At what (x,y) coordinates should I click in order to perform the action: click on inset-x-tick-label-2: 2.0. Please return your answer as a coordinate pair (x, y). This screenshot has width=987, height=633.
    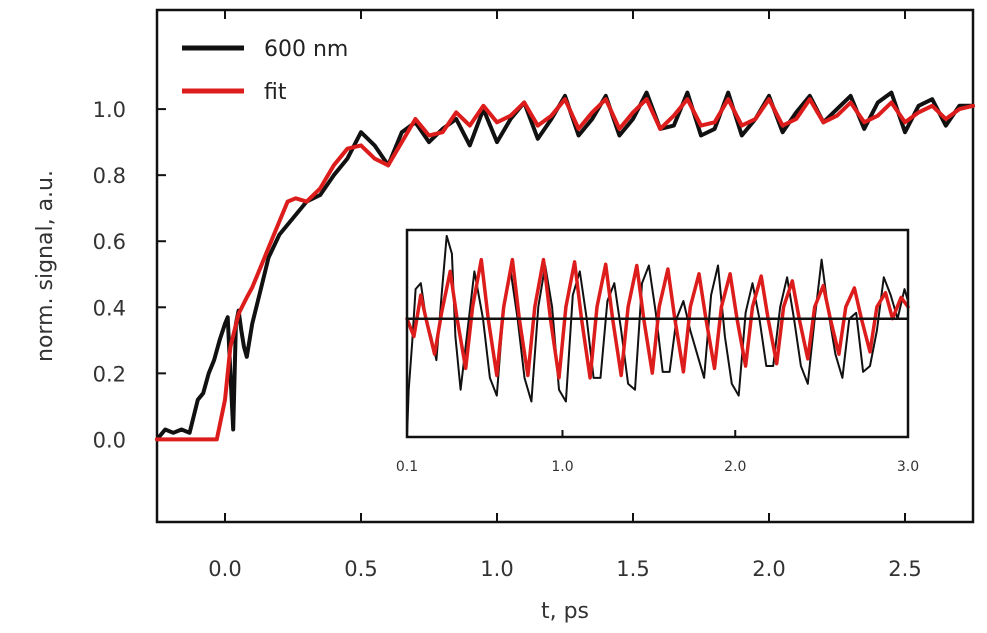
    Looking at the image, I should click on (735, 467).